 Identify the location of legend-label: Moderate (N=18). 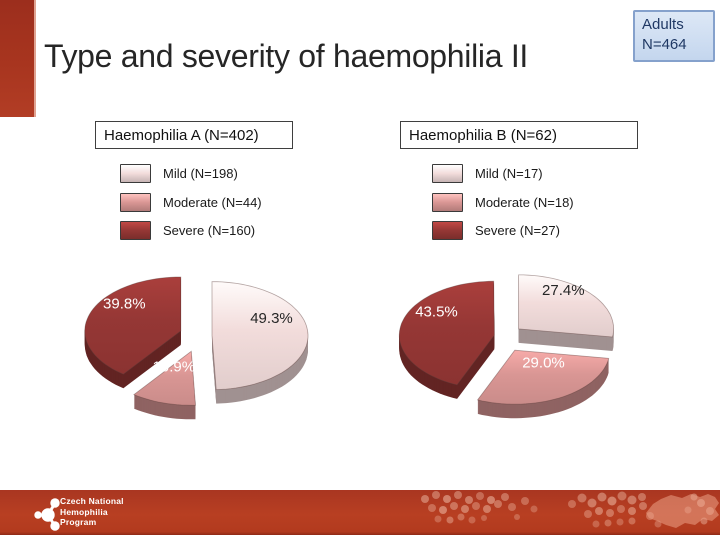
(524, 202).